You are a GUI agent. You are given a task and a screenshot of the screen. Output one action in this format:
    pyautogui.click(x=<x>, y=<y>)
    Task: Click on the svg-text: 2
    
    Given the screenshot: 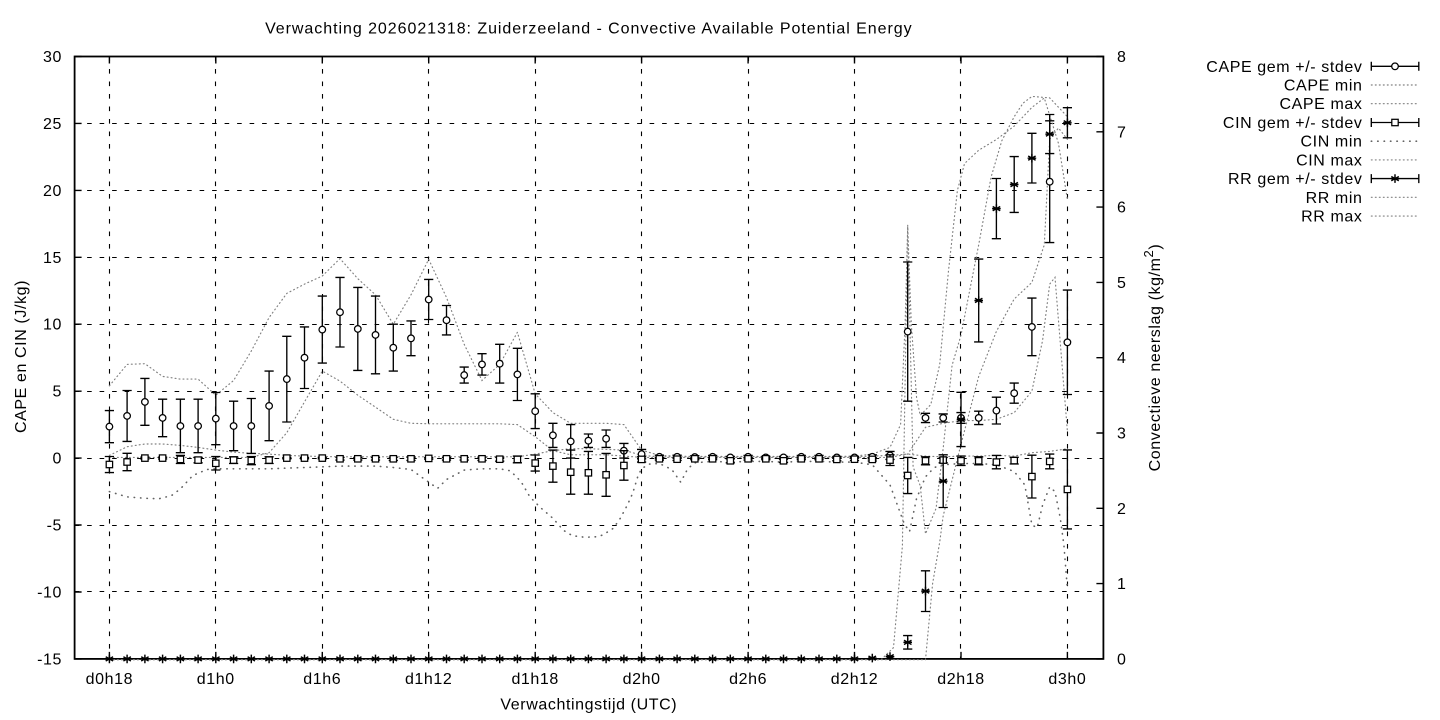 What is the action you would take?
    pyautogui.click(x=1122, y=509)
    